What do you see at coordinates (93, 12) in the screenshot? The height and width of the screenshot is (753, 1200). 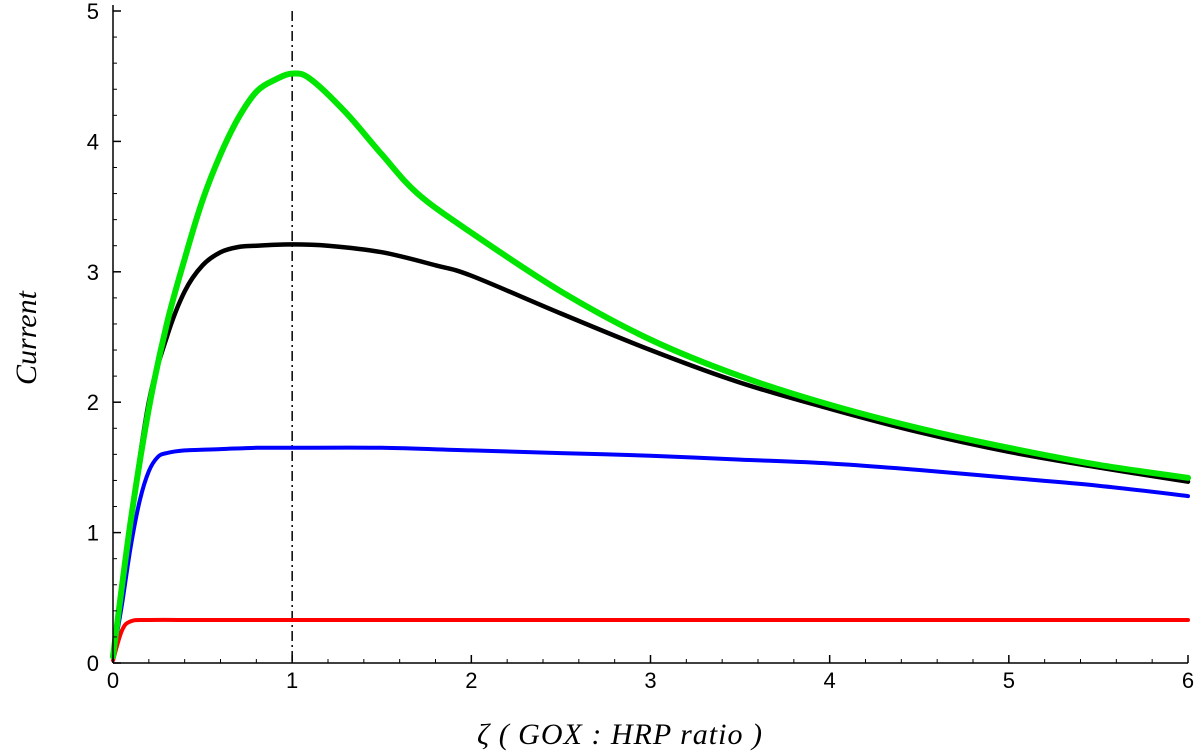 I see `y-tick-label: 5` at bounding box center [93, 12].